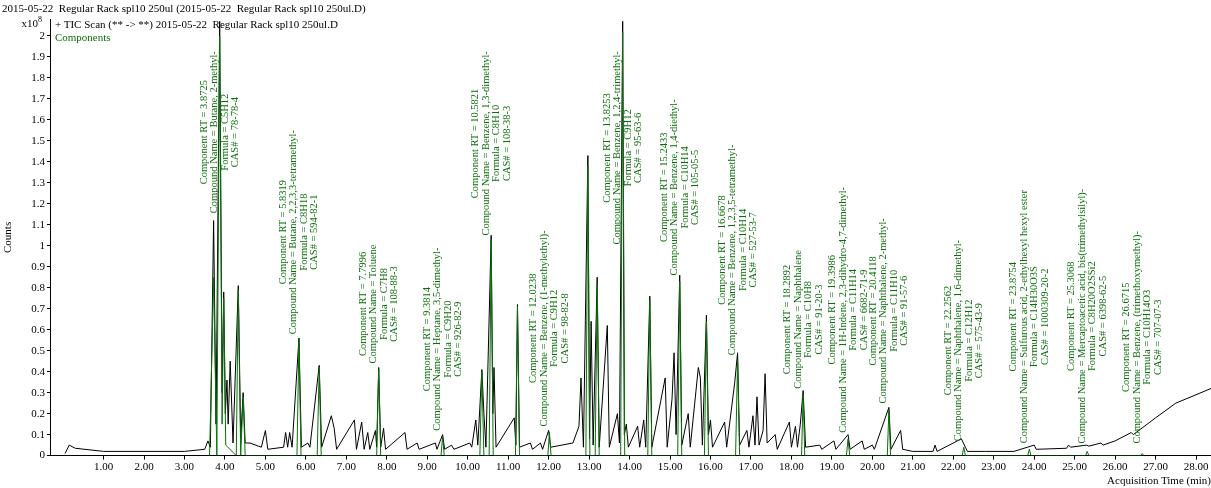  I want to click on annotation: Component RT = 13.8253 Compound Name = Benzene, 1,2,4-trimethyl- Formula = C9H12 CAS# = 95-63-6, so click(622, 147).